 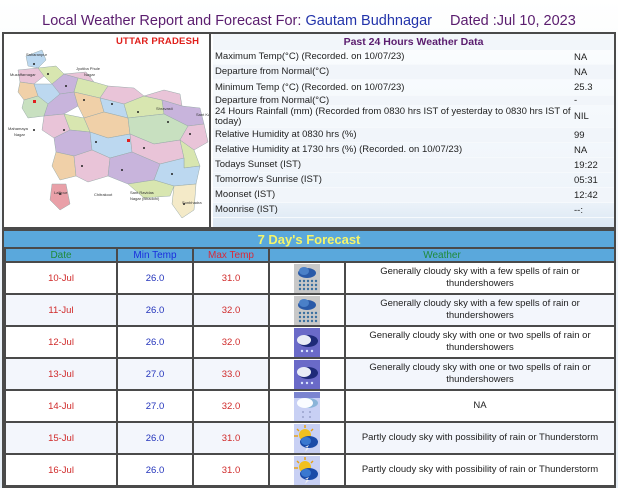 What do you see at coordinates (413, 165) in the screenshot?
I see `past-data-row: Todays Sunset (IST) 19:22` at bounding box center [413, 165].